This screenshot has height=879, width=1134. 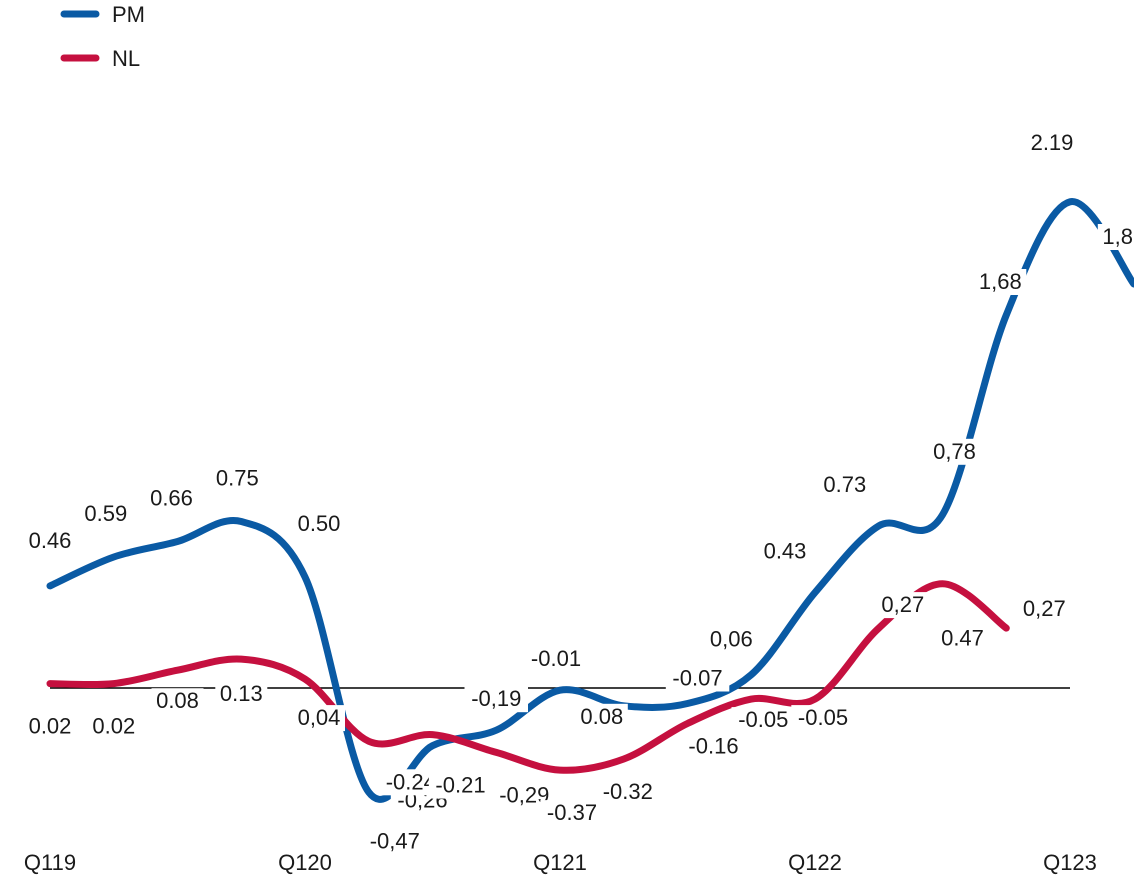 I want to click on data-label-nl: 0.08, so click(x=177, y=700).